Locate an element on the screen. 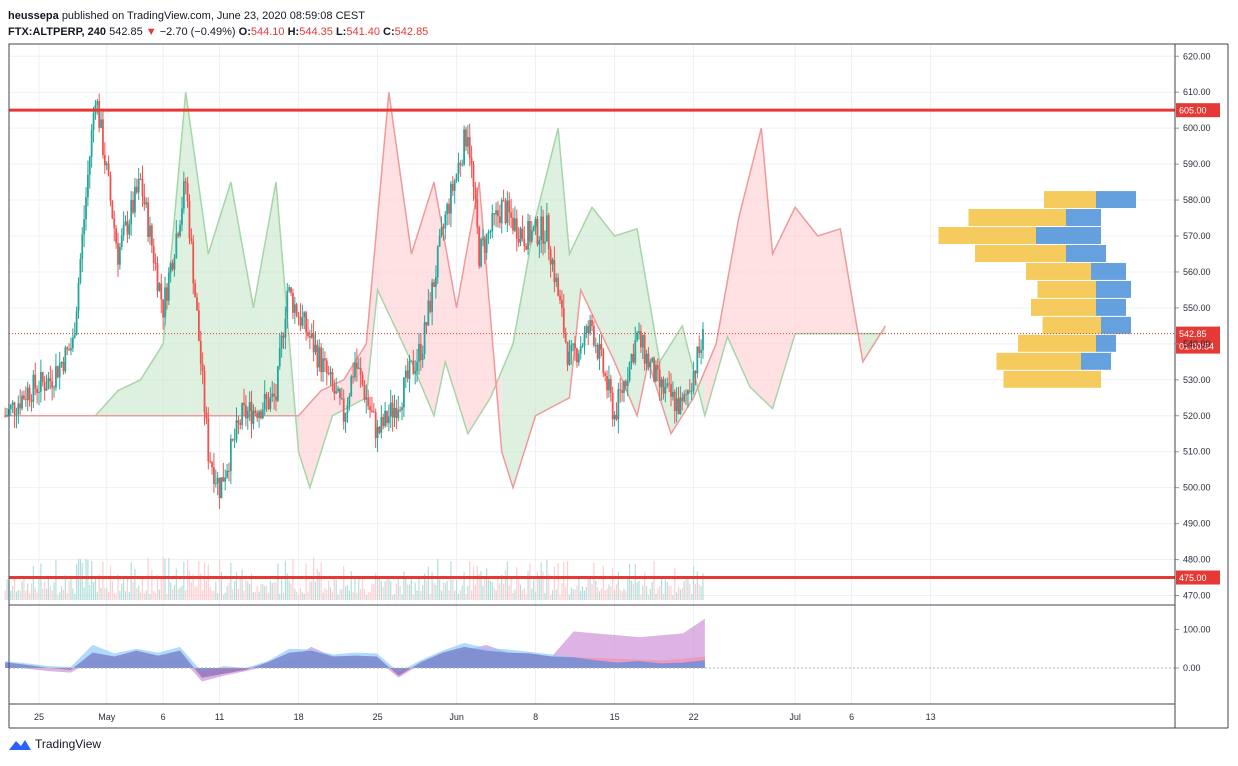 The width and height of the screenshot is (1238, 766). symbol-label: FTX:ALTPERP, 240 is located at coordinates (57, 32).